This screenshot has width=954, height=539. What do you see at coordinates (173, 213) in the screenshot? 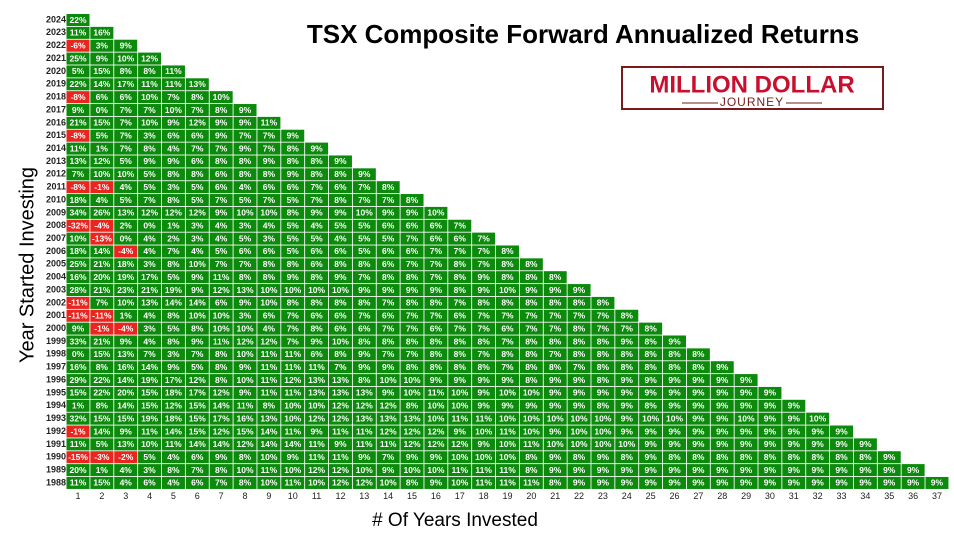
I see `cell-label: 12%` at bounding box center [173, 213].